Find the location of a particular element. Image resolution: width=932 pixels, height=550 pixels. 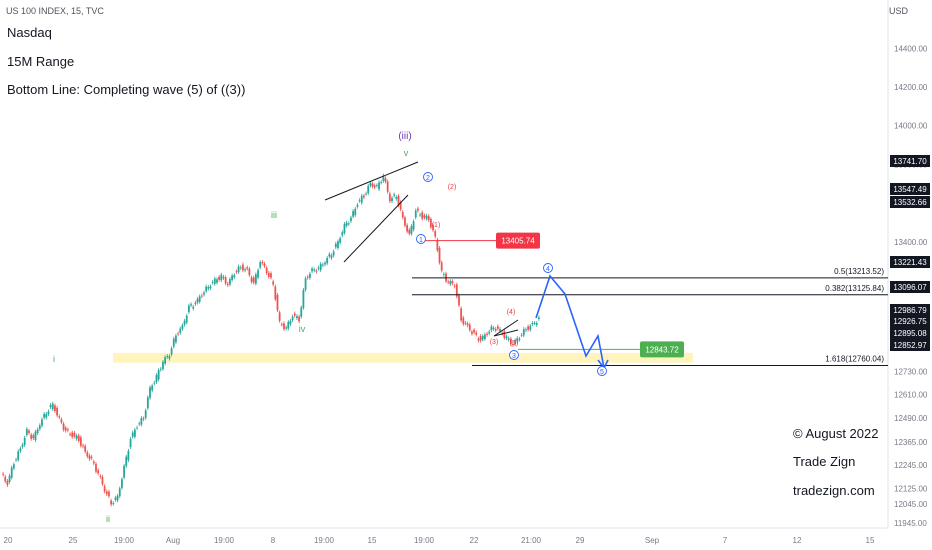

fib-level-label: 0.382(13125.84) is located at coordinates (854, 288).